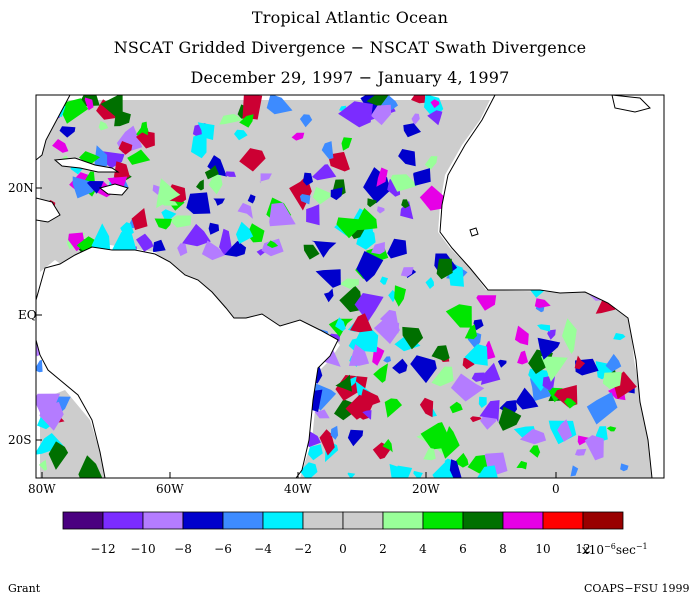 The image size is (700, 600). Describe the element at coordinates (615, 549) in the screenshot. I see `legend-units: x10−6sec−1` at that location.